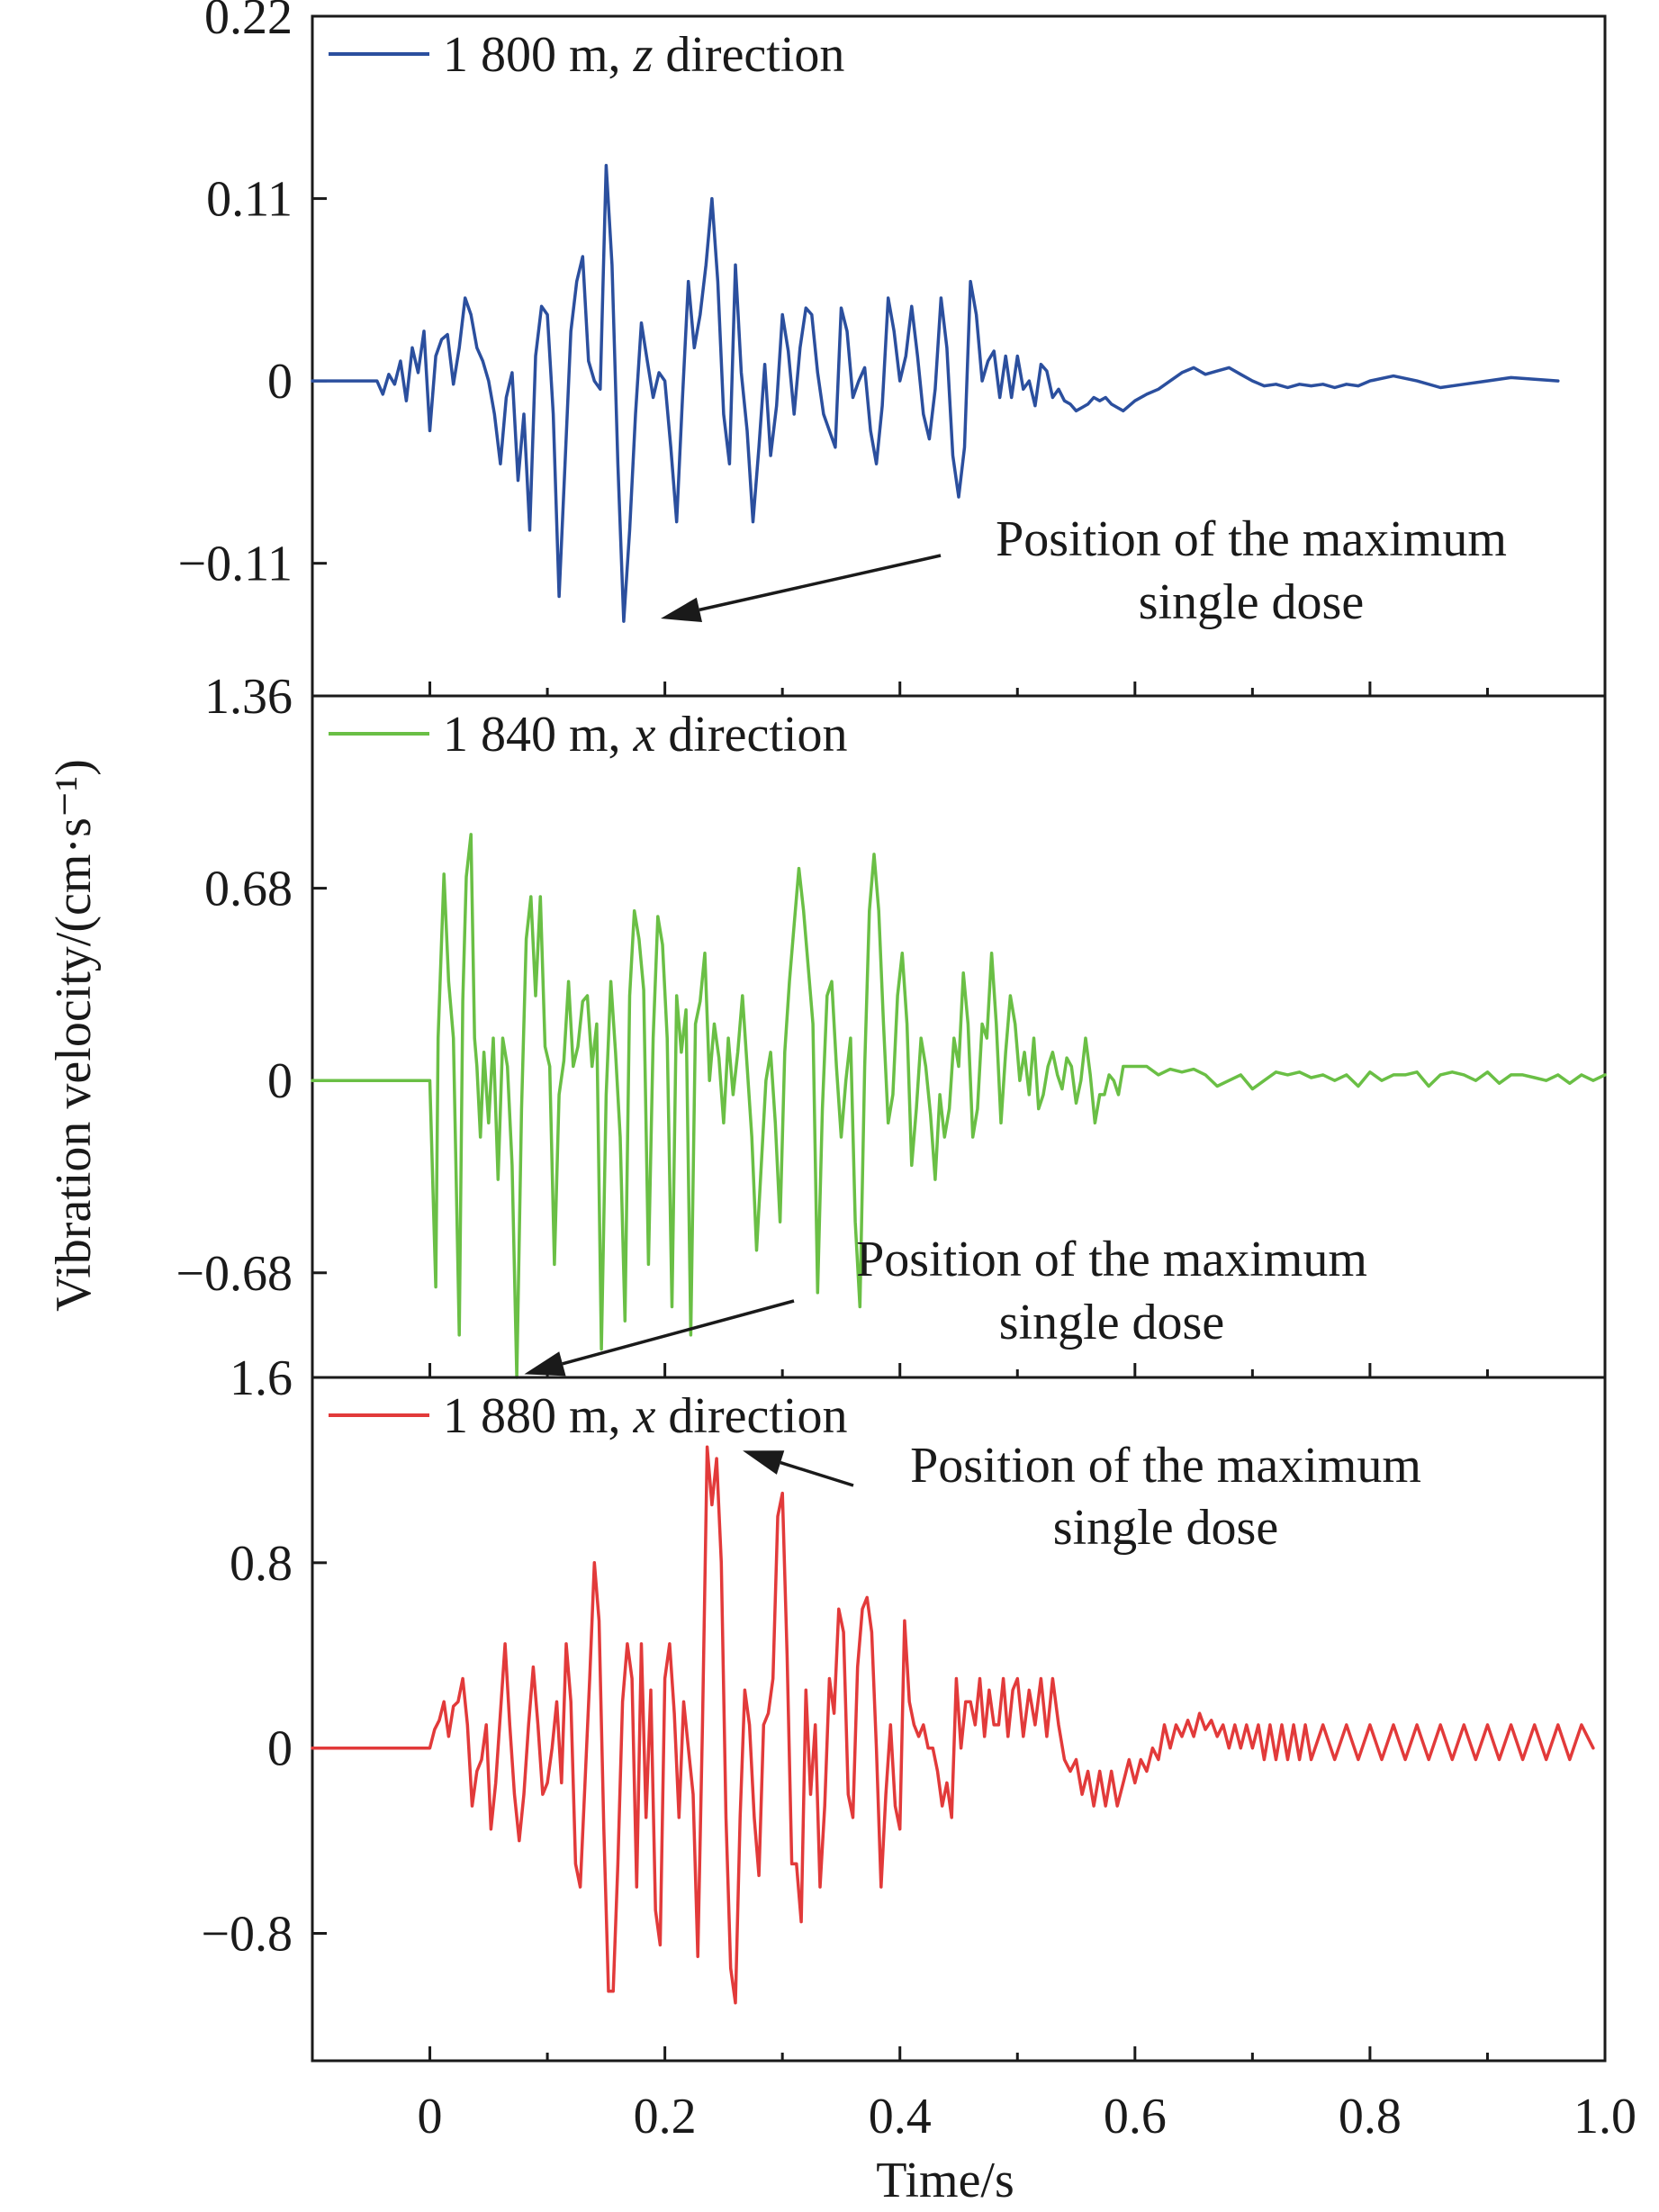  Describe the element at coordinates (1111, 1259) in the screenshot. I see `annotation-text-line1-2: Position of the maximum` at that location.